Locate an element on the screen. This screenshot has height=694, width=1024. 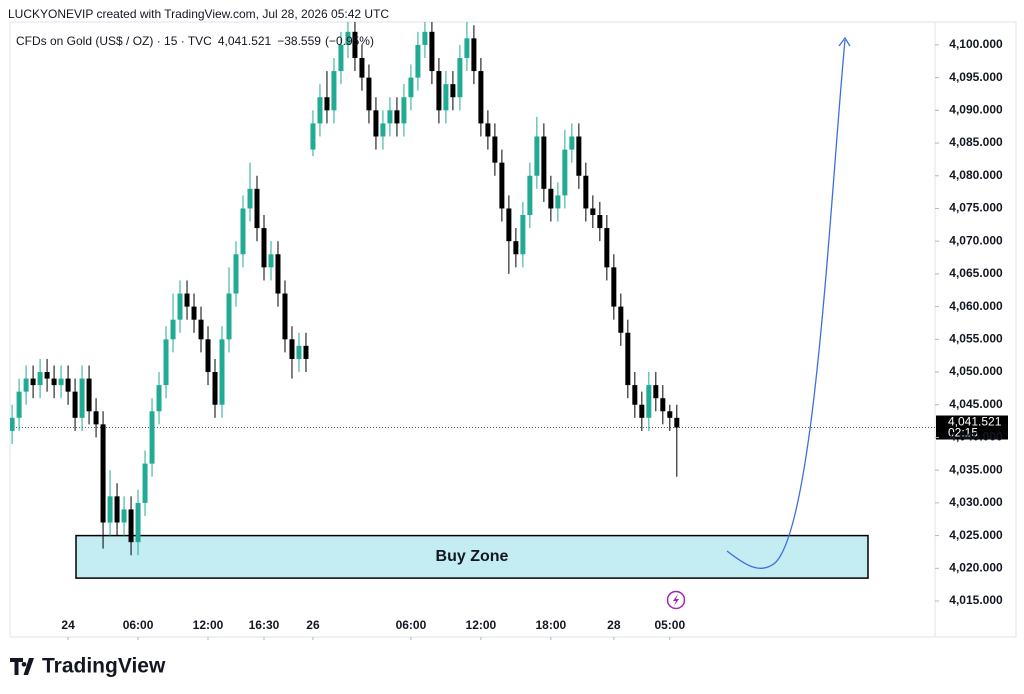
change-pct: (−0.95%) is located at coordinates (349, 41).